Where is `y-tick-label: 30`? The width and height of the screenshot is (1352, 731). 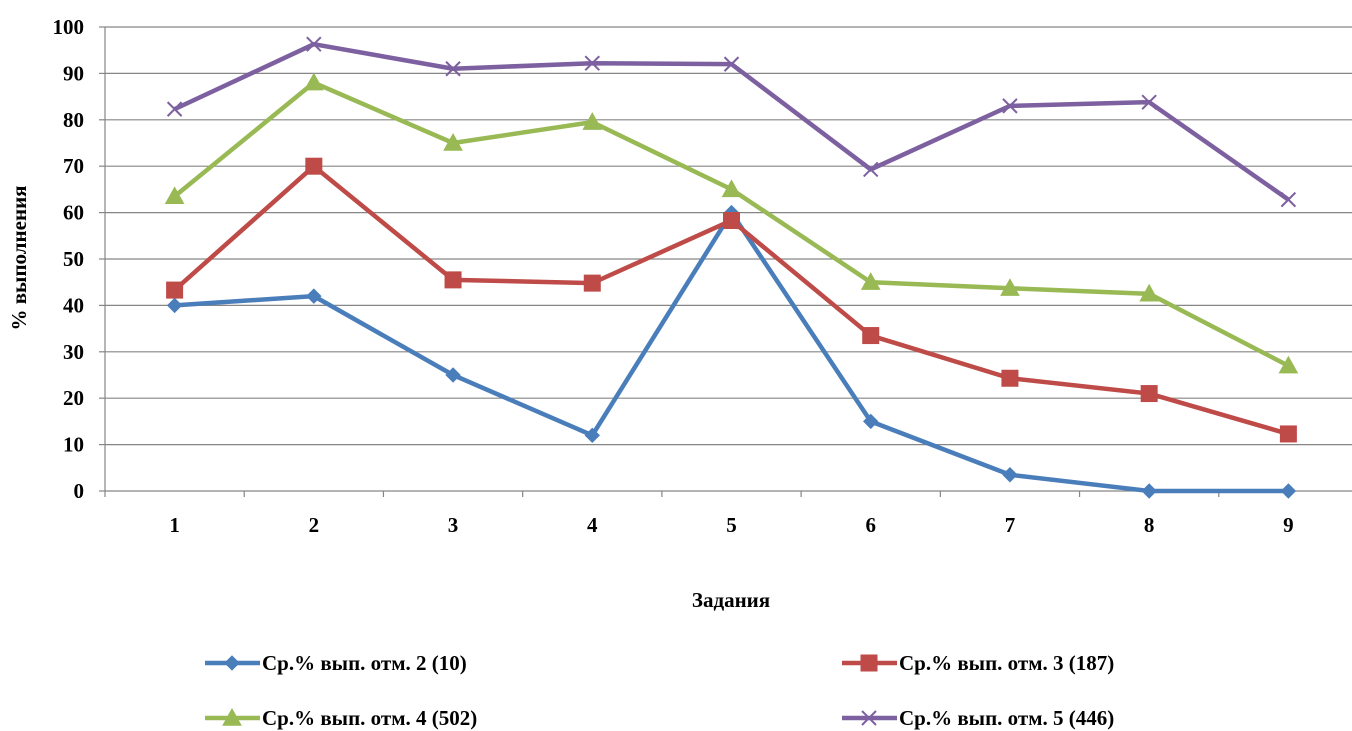 y-tick-label: 30 is located at coordinates (73, 352).